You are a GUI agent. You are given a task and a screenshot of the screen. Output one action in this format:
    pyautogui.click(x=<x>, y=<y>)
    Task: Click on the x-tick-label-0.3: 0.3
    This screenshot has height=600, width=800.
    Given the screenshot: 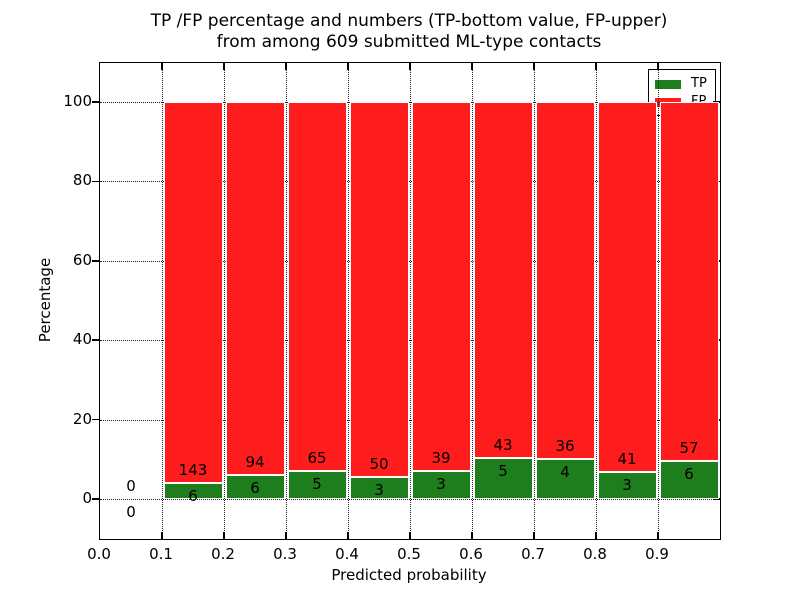 What is the action you would take?
    pyautogui.click(x=285, y=554)
    